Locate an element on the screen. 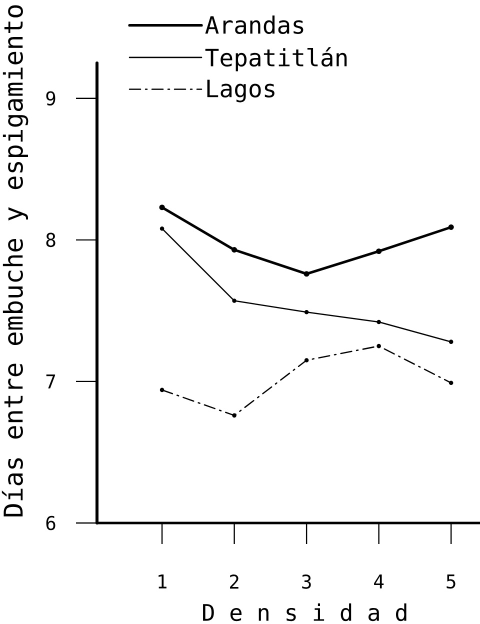  x-axis-title: D e n s i d a d is located at coordinates (304, 612).